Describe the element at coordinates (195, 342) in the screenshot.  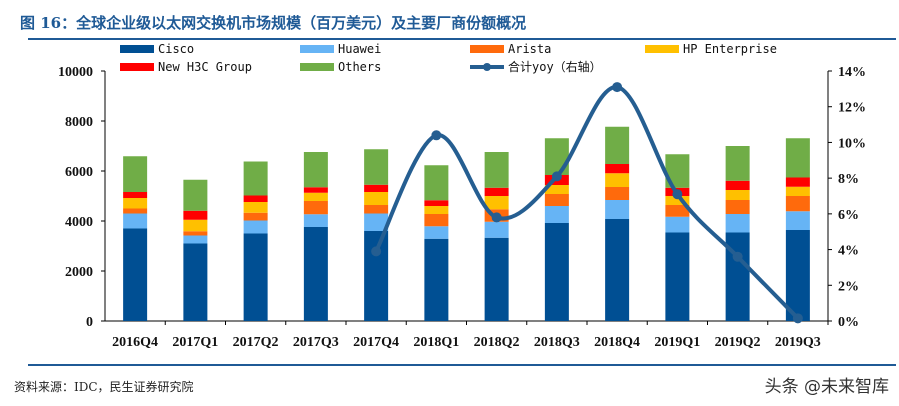
I see `x-tick-label: 2017Q1` at that location.